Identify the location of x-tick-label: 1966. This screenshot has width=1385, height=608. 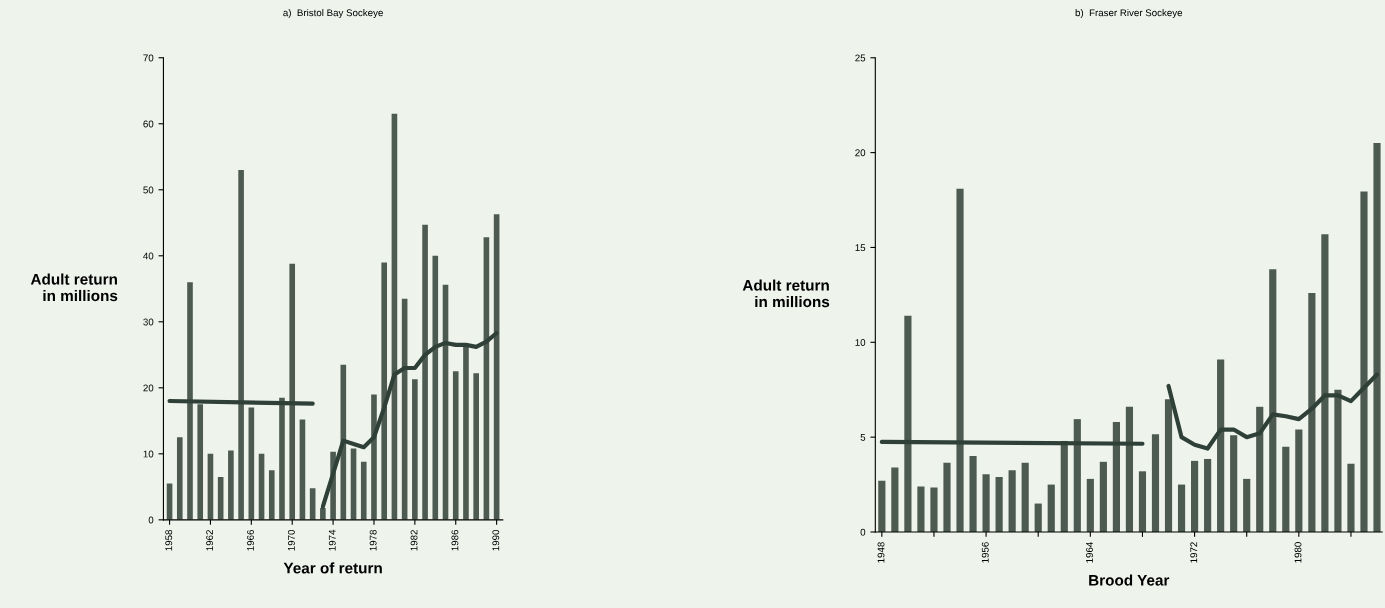
(250, 540).